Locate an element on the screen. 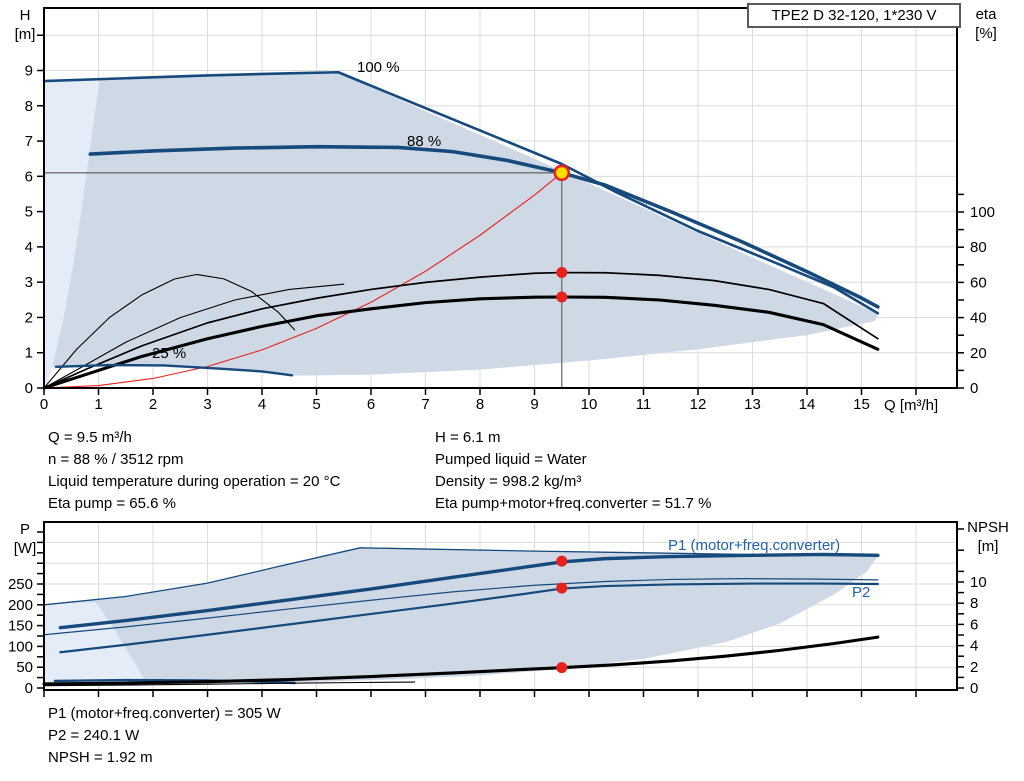 This screenshot has width=1024, height=781. eta-tick-label: 80 is located at coordinates (978, 247).